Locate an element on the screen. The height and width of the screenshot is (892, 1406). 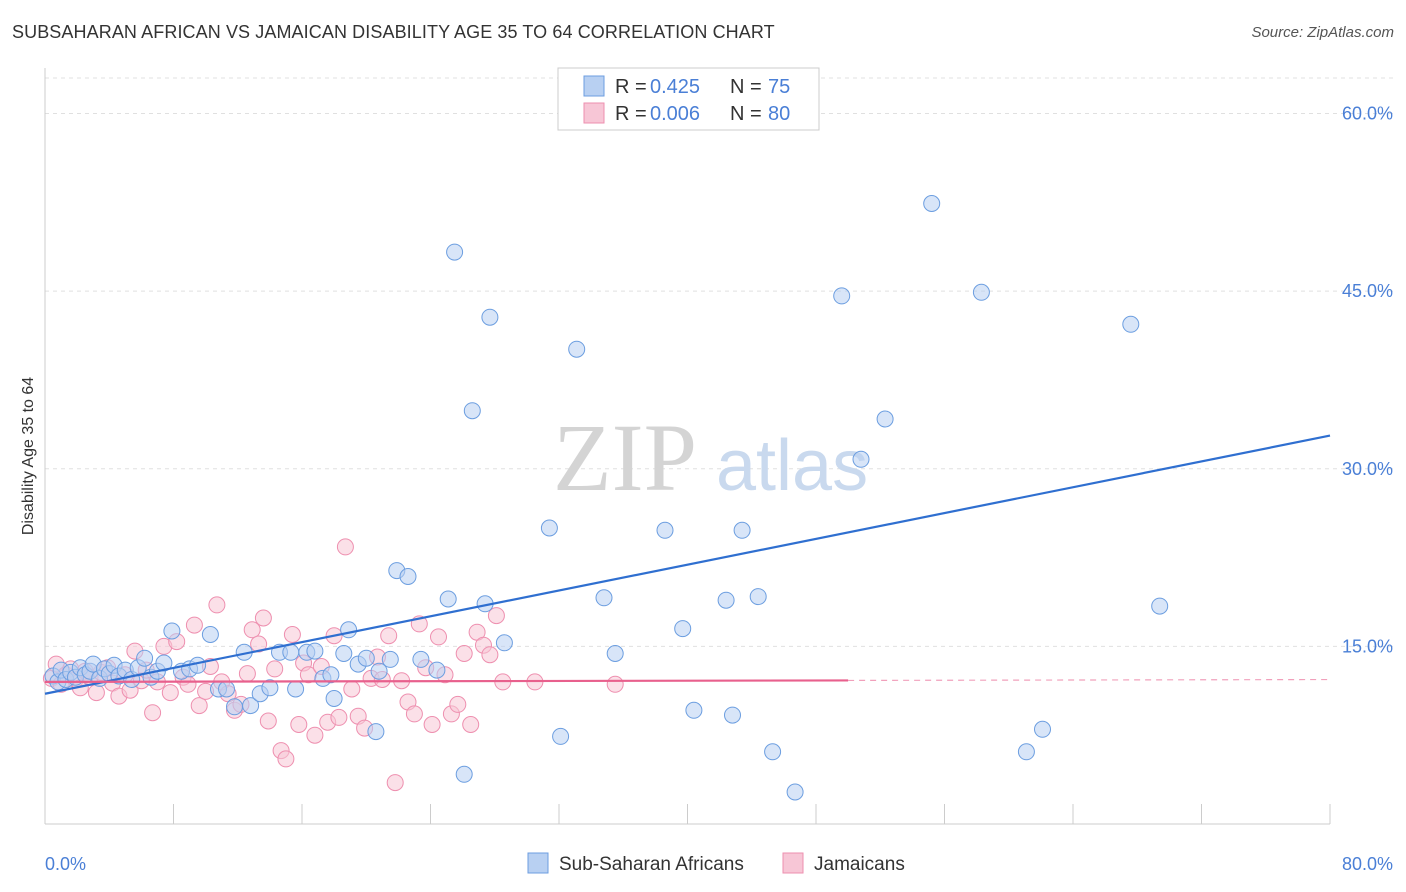
x-tick-label: 80.0% is located at coordinates (1367, 864).